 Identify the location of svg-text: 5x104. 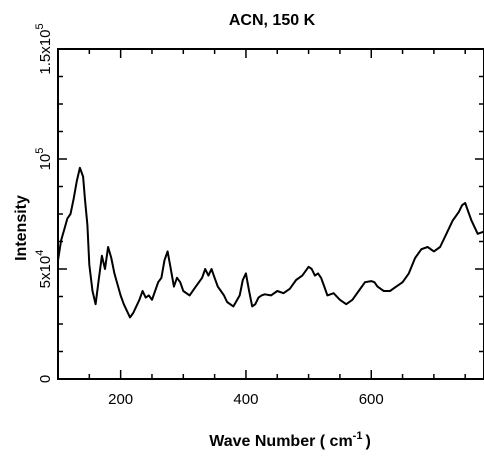
(44, 269).